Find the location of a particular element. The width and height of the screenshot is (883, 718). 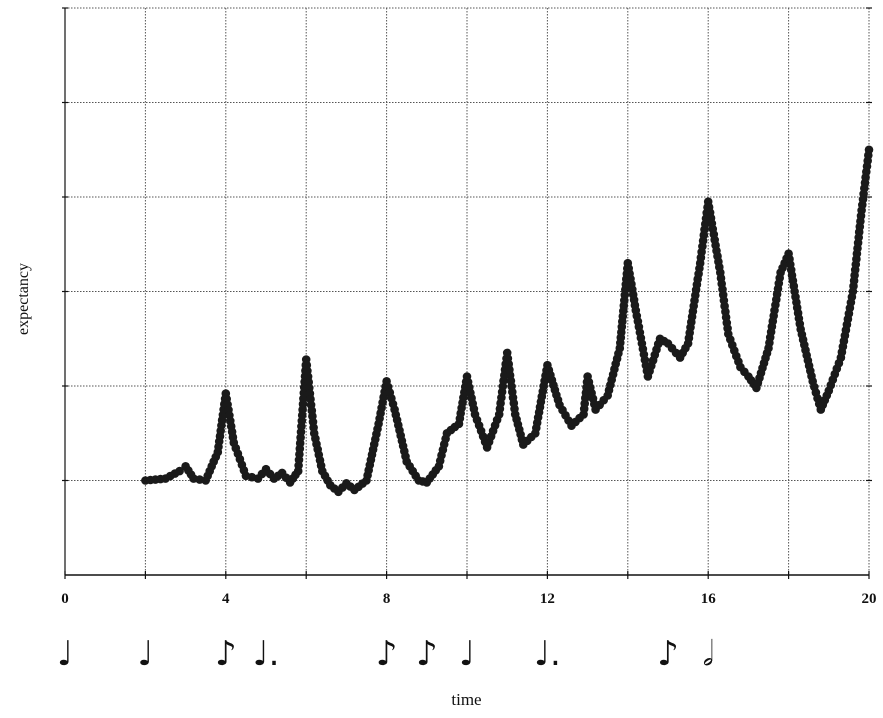

y-axis-label-wrap: expectancy is located at coordinates (17, 299).